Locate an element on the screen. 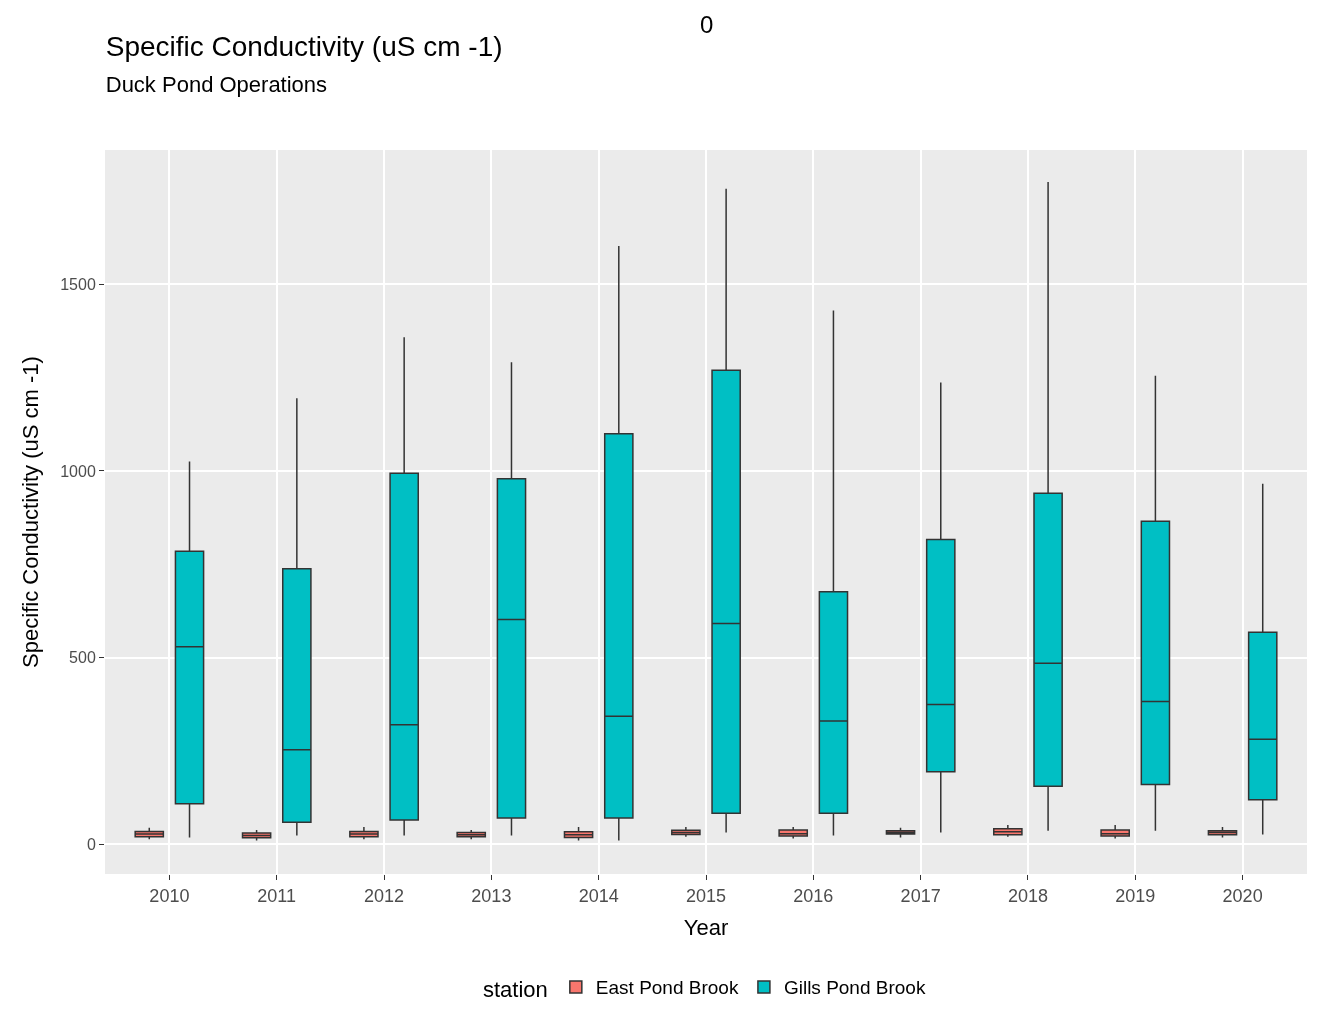 This screenshot has width=1322, height=1019. x-tick-label: 2011 is located at coordinates (277, 895).